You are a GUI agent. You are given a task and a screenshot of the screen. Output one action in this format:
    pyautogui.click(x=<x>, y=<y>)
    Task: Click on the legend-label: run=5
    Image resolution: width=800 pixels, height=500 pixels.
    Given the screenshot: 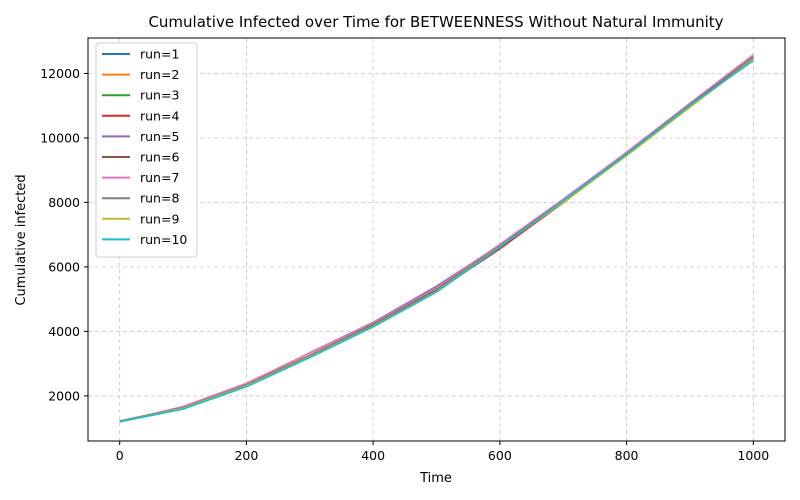 What is the action you would take?
    pyautogui.click(x=159, y=136)
    